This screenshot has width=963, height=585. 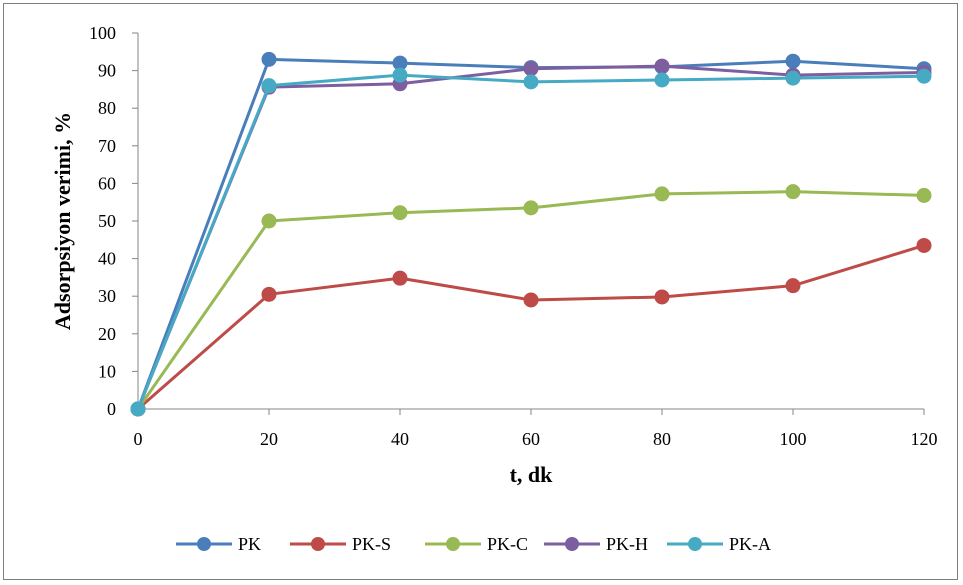 I want to click on y-tick-label: 40, so click(x=107, y=259).